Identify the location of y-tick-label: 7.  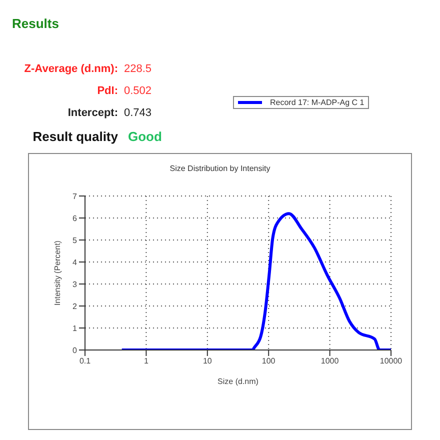
(75, 196).